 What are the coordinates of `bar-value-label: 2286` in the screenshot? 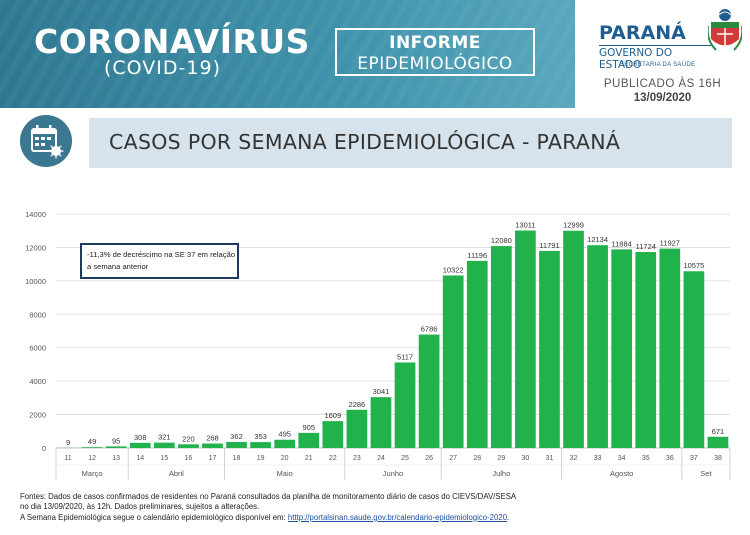 It's located at (357, 404).